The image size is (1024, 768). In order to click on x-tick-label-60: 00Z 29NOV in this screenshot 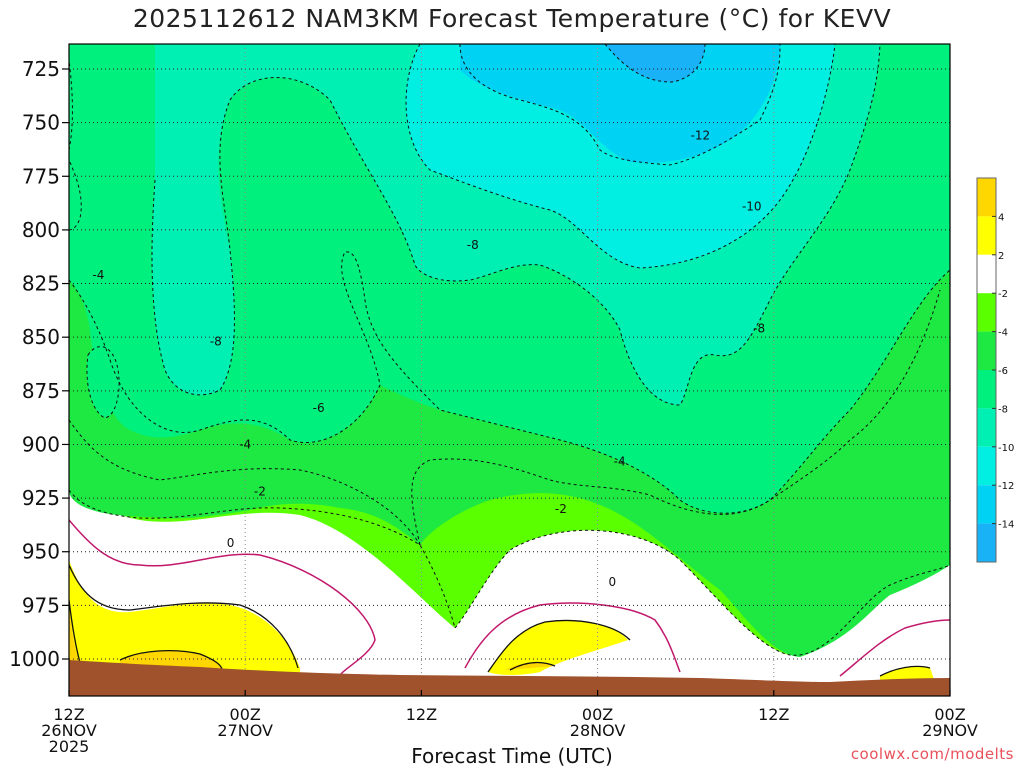, I will do `click(950, 722)`.